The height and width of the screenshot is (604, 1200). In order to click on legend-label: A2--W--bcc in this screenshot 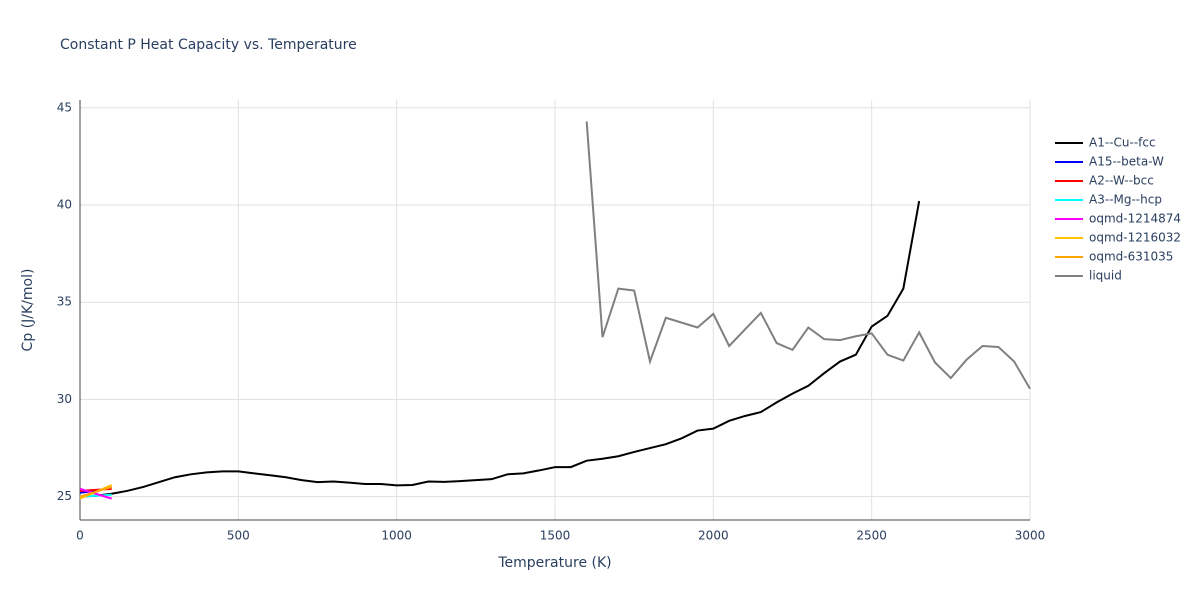, I will do `click(1121, 181)`.